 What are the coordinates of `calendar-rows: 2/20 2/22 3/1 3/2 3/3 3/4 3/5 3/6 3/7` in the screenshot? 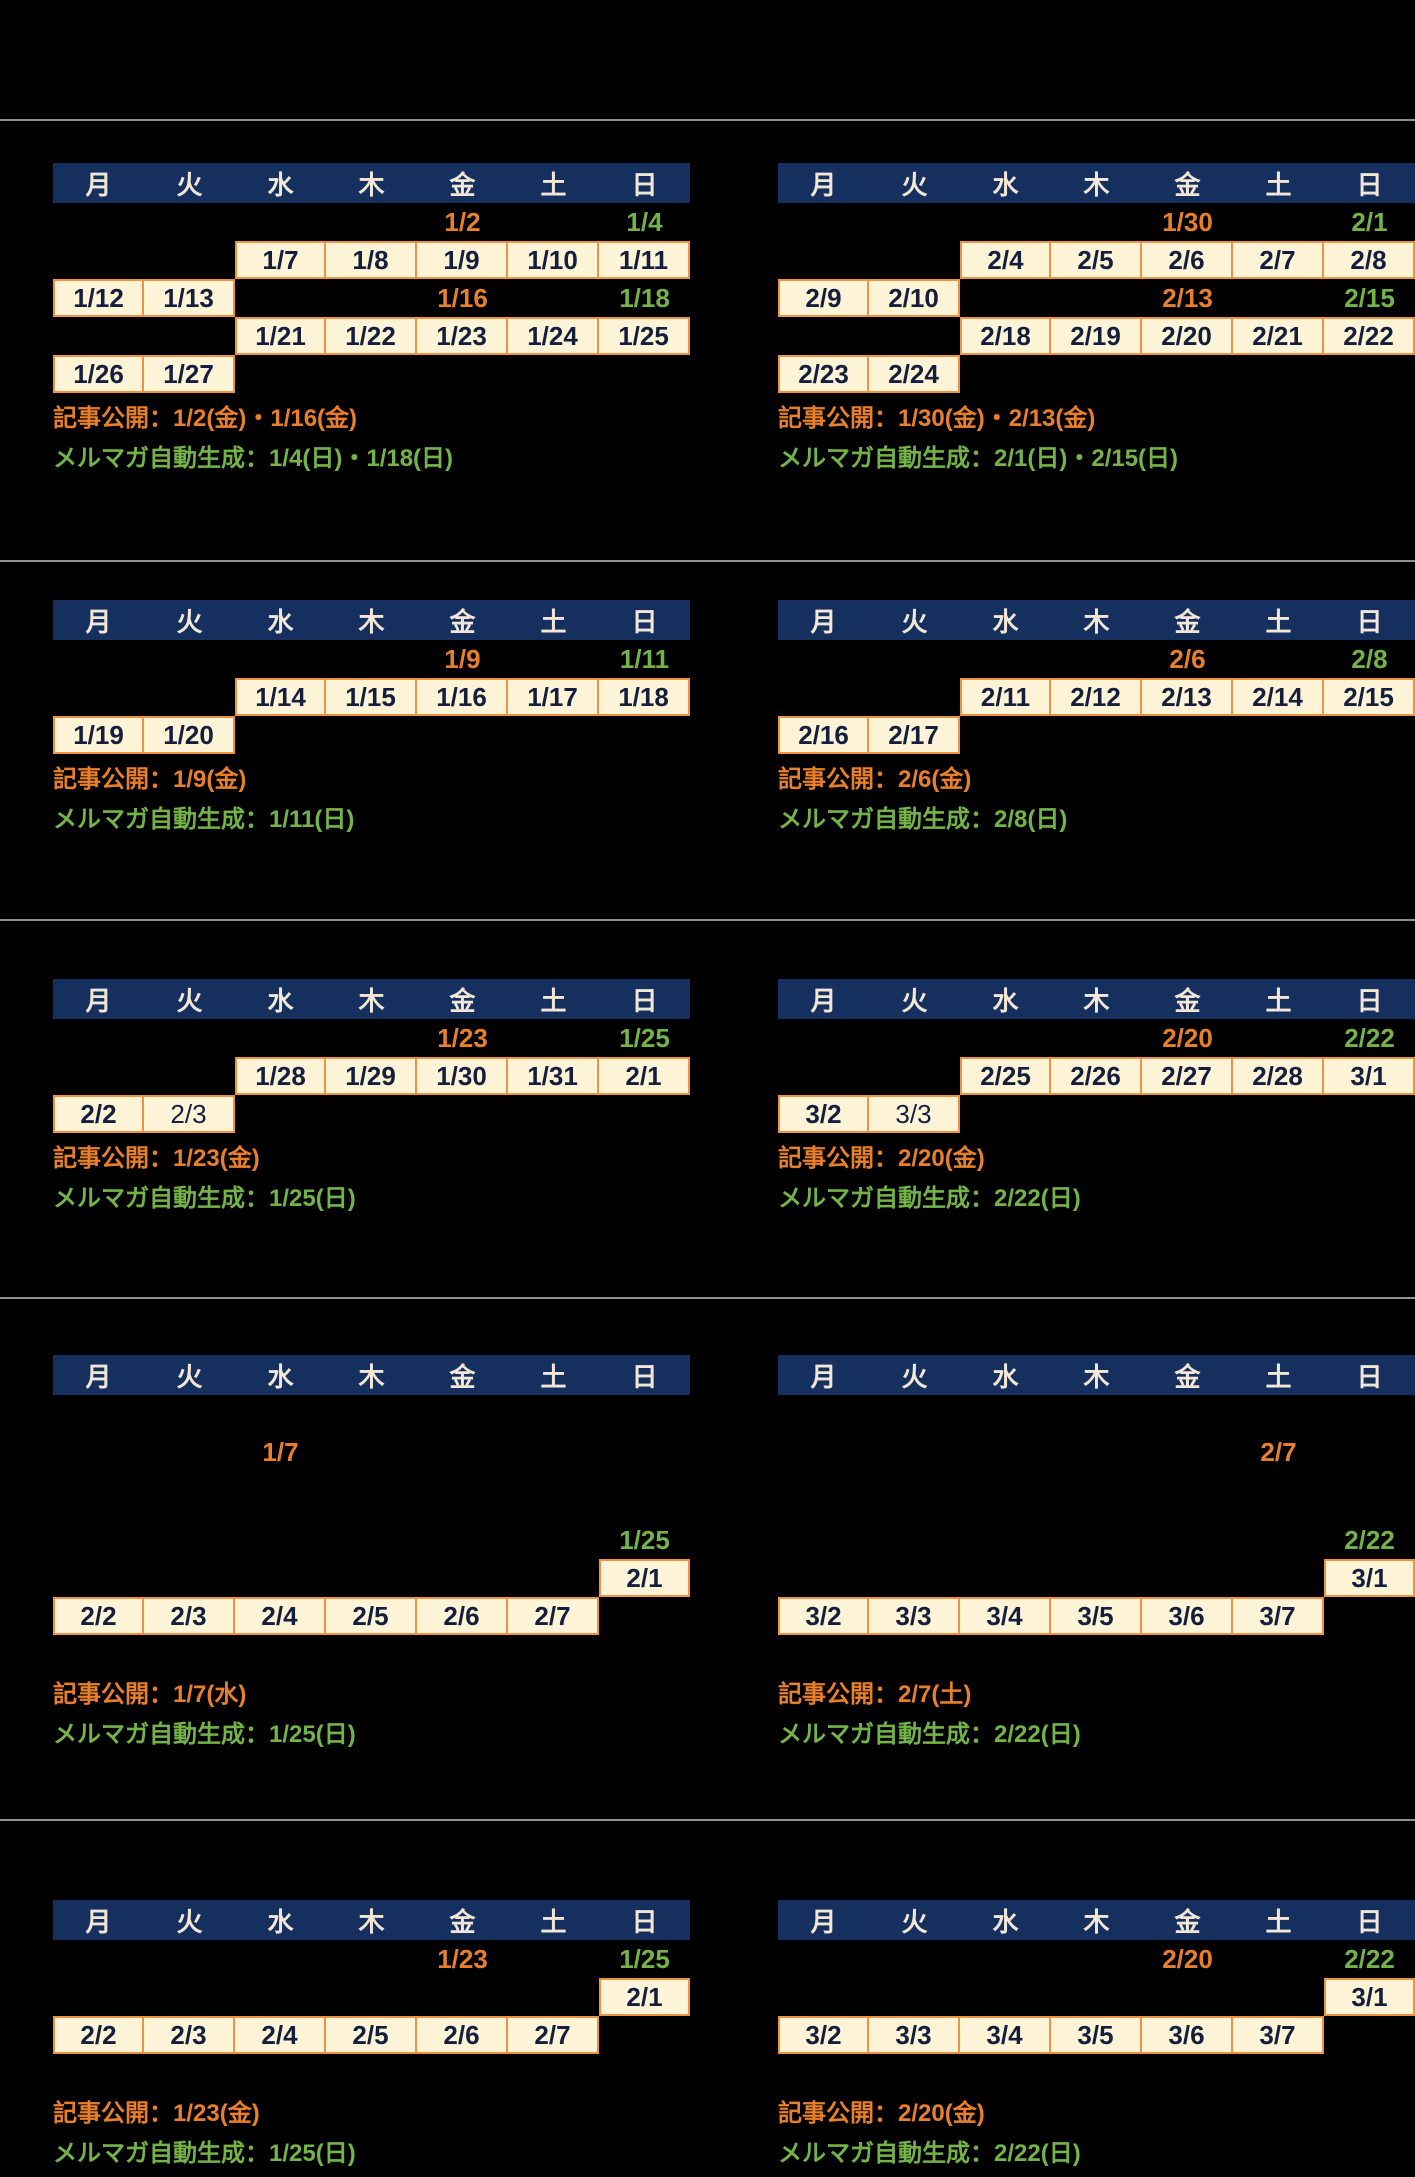 It's located at (1096, 1997).